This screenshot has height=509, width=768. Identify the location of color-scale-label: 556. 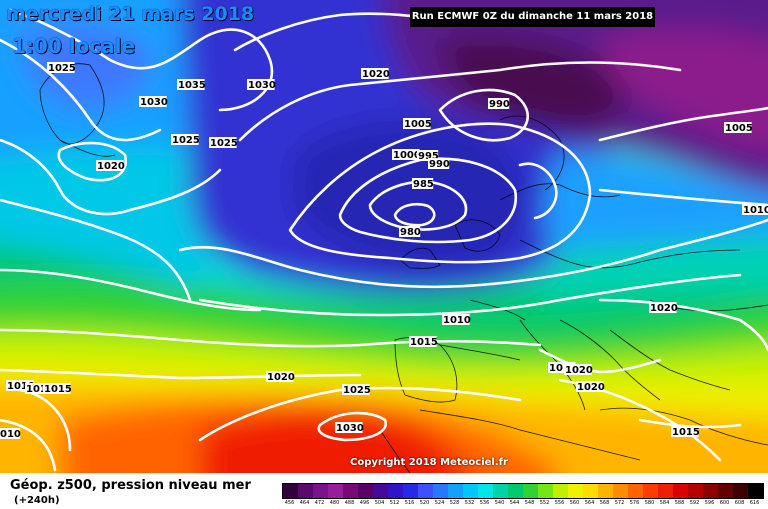
(559, 503).